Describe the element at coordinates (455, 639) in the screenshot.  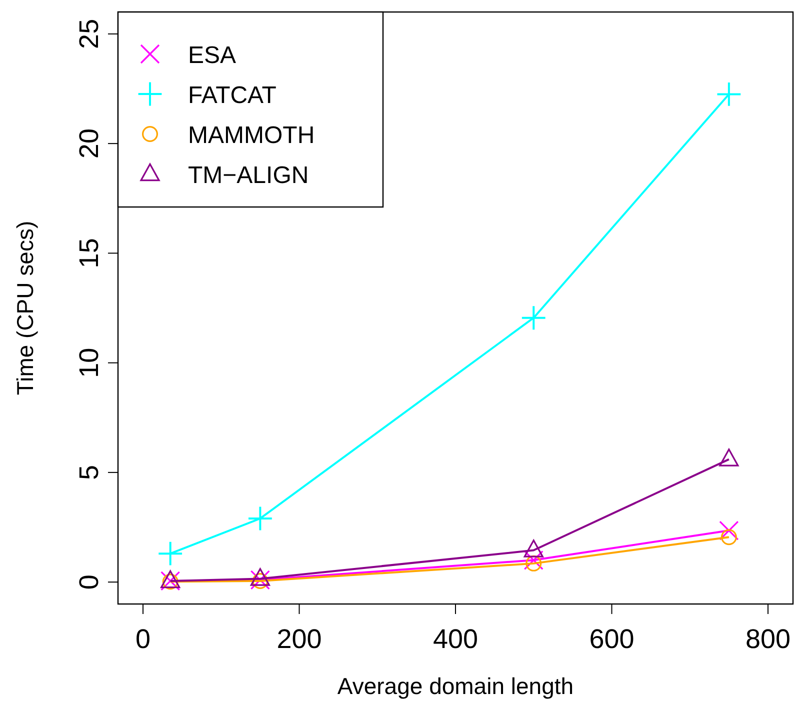
I see `x-tick-label: 400` at that location.